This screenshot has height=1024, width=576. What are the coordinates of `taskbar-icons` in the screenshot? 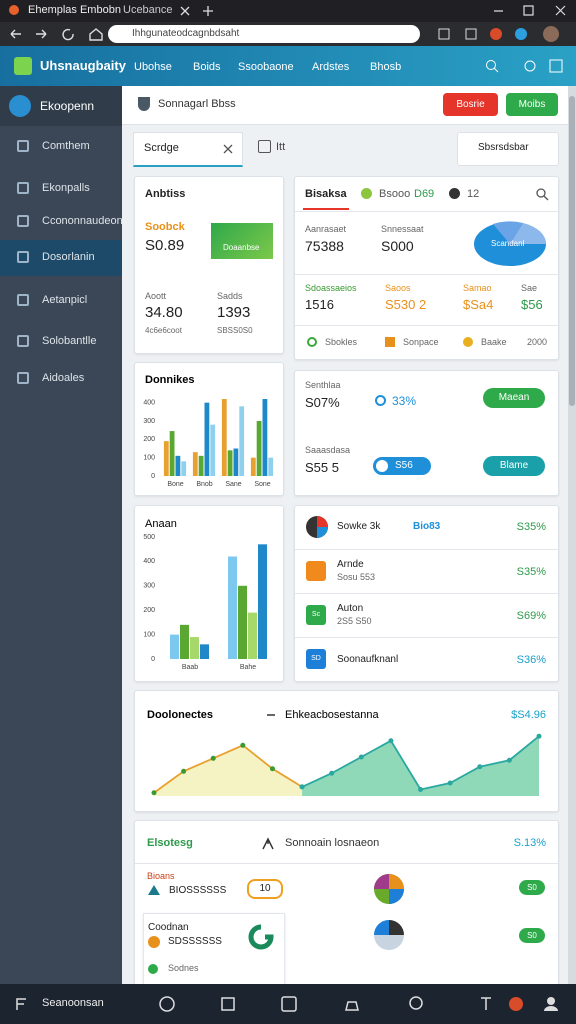 It's located at (362, 1004).